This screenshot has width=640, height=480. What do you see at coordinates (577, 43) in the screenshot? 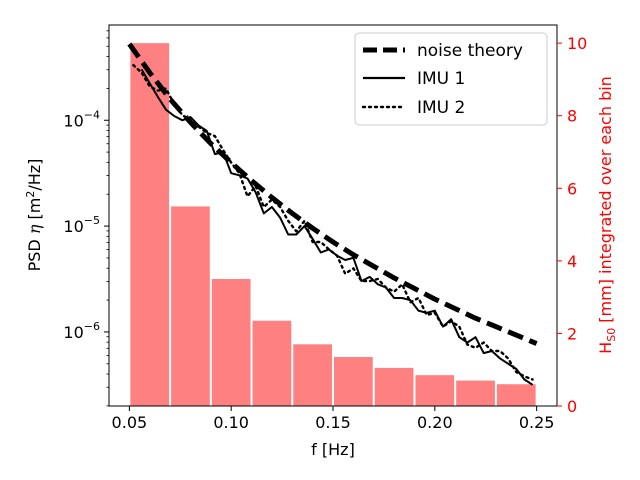
I see `y-right-tick-label: 10` at bounding box center [577, 43].